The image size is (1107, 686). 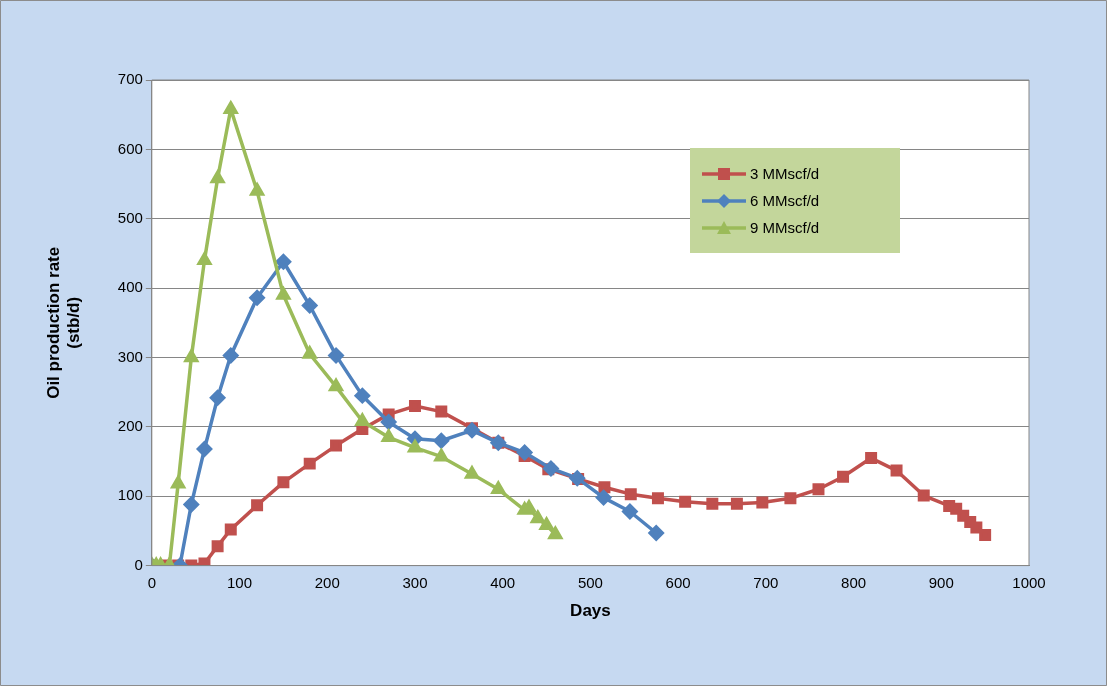 What do you see at coordinates (678, 582) in the screenshot?
I see `x-tick-label: 600` at bounding box center [678, 582].